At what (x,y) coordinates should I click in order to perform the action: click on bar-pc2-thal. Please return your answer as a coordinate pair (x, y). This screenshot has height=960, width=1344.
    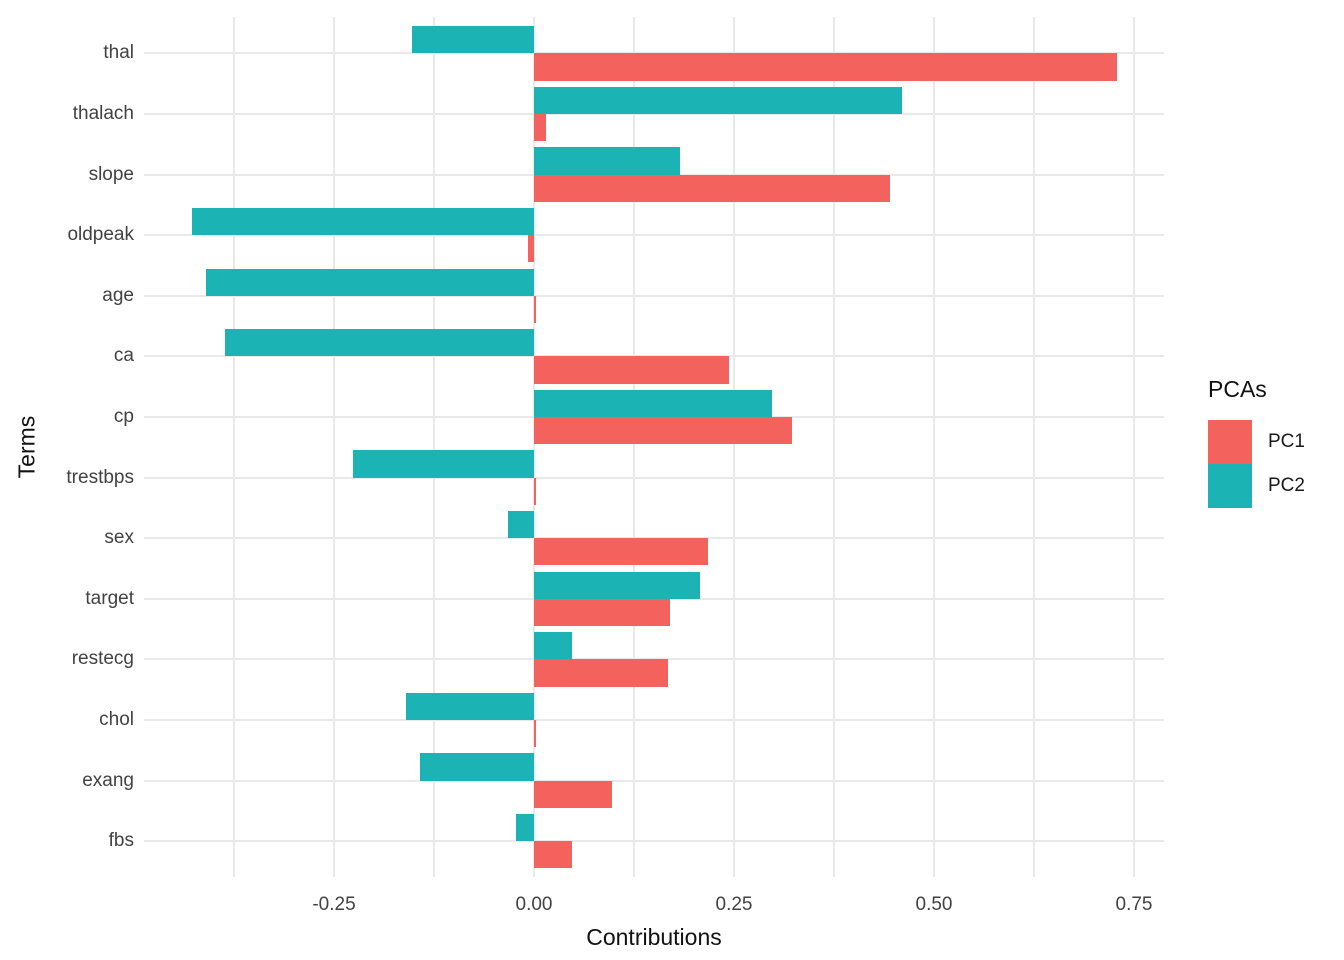
    Looking at the image, I should click on (473, 40).